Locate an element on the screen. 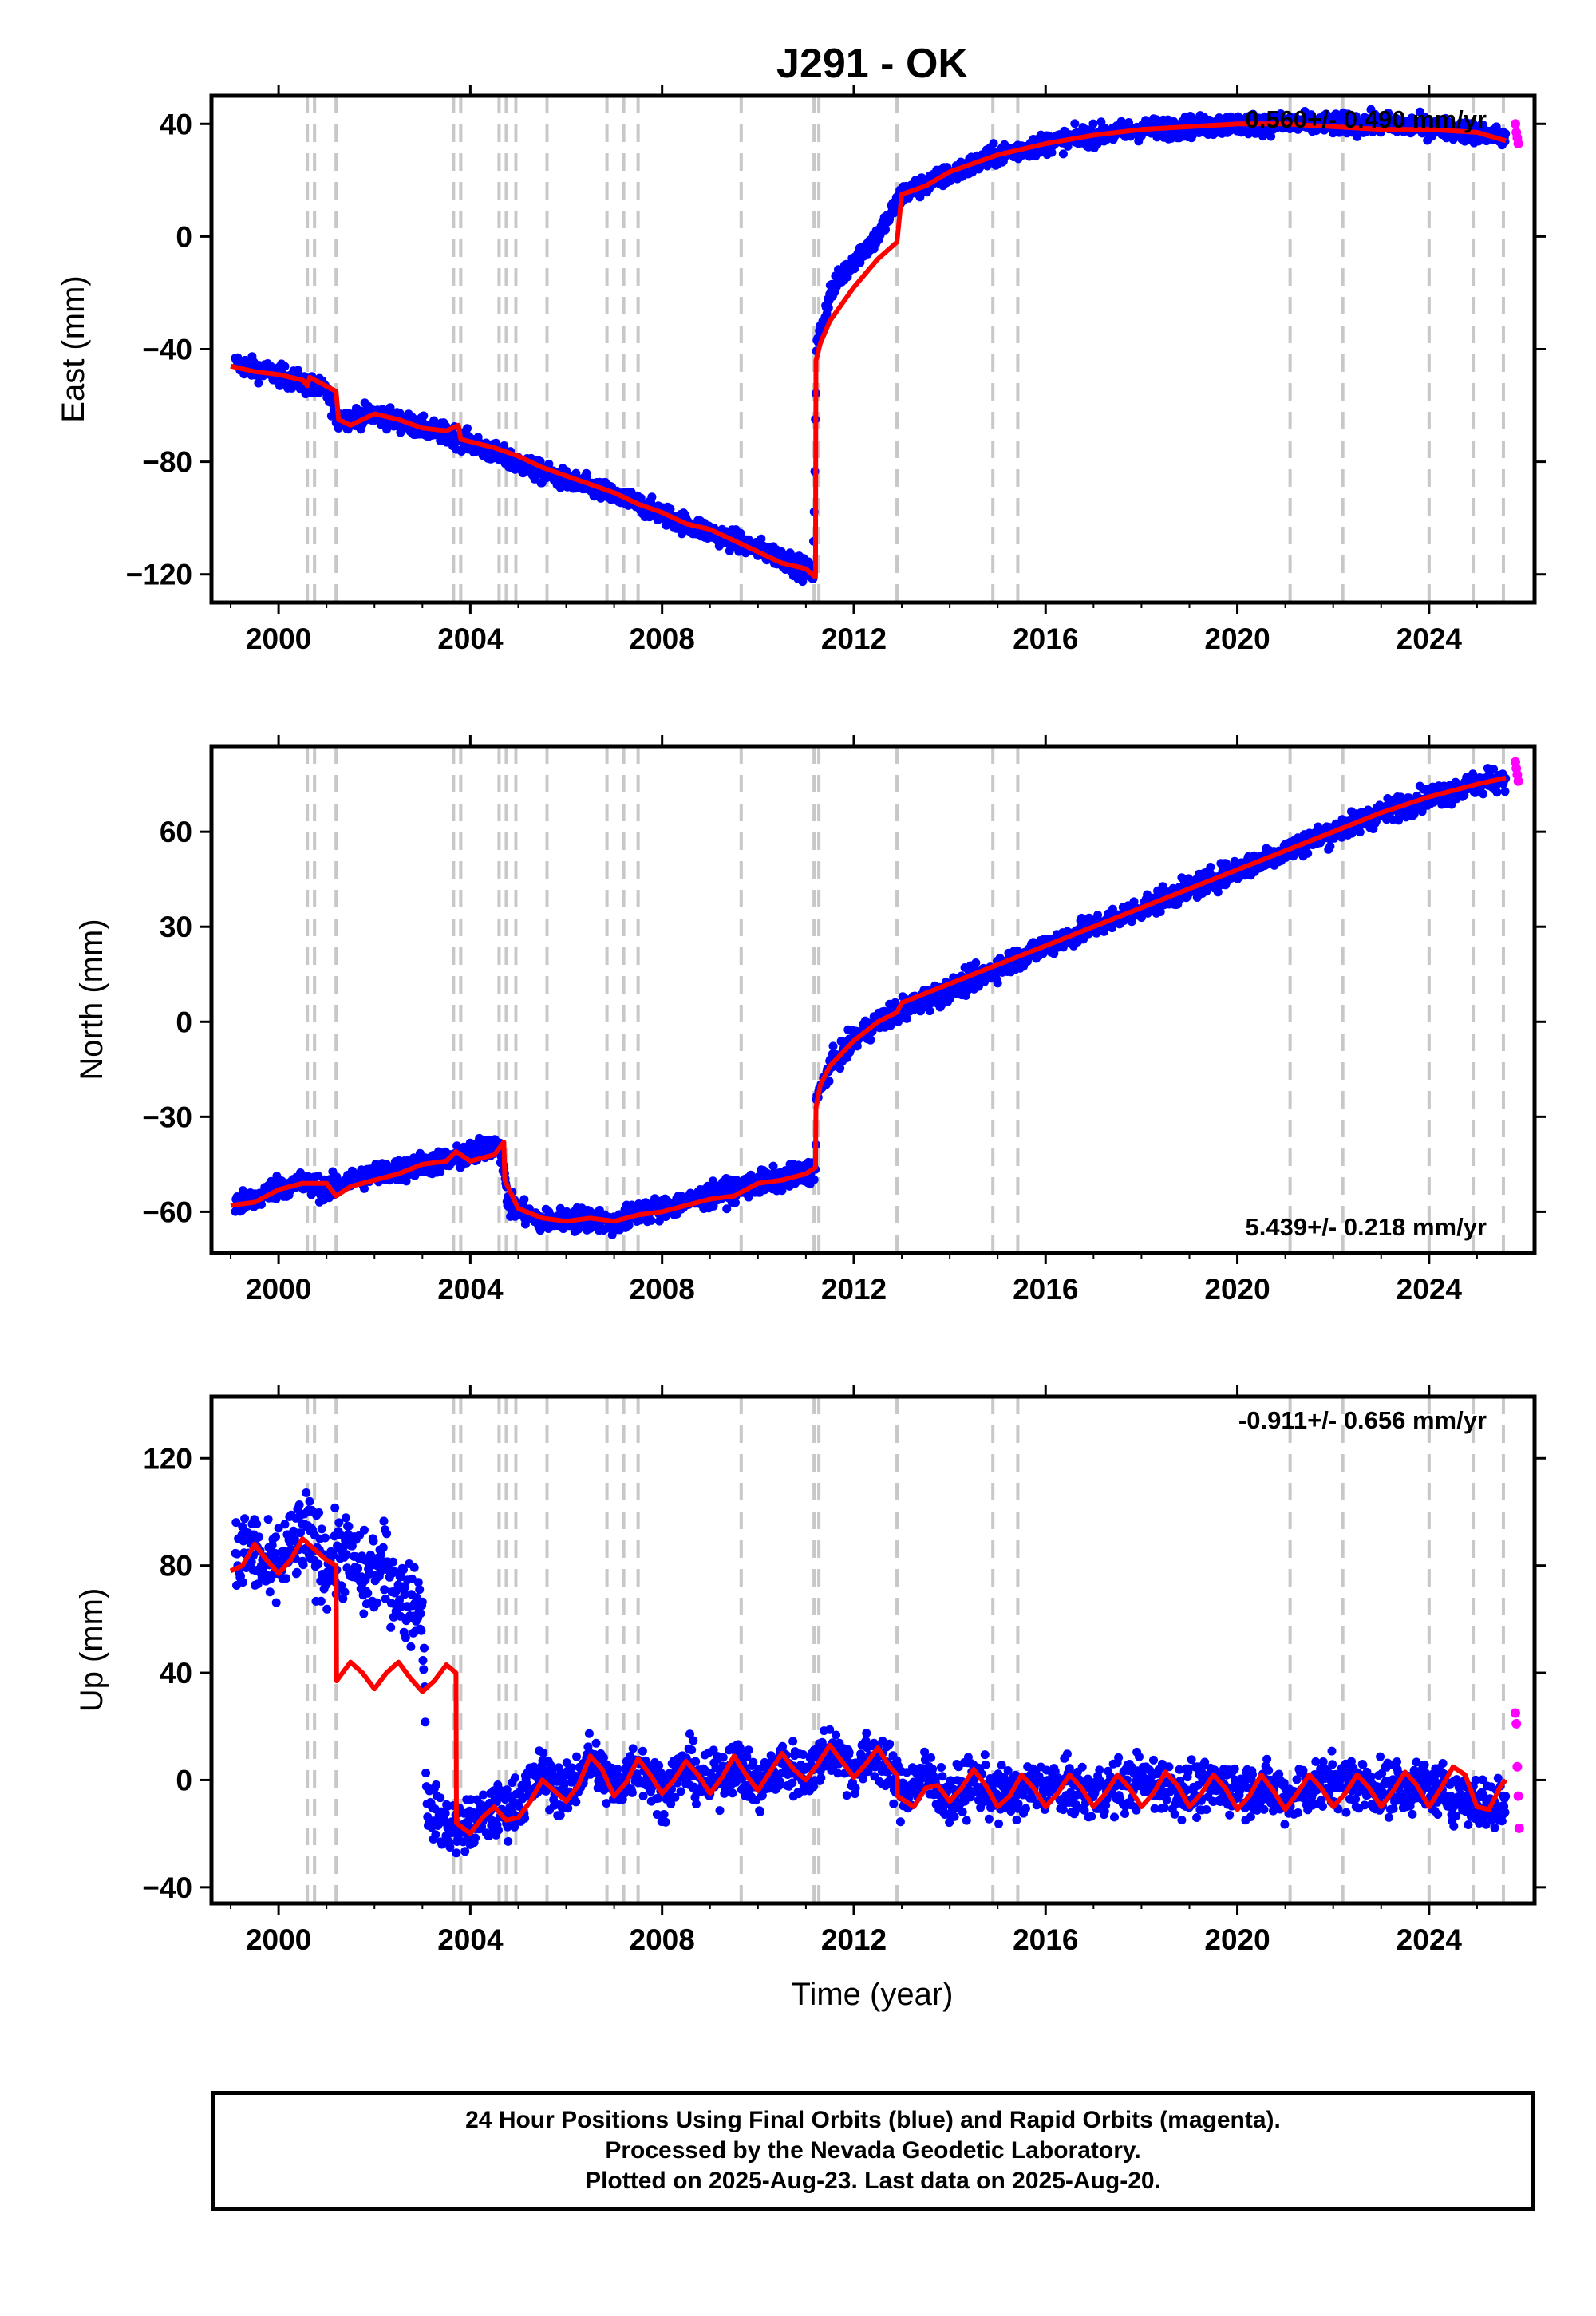 This screenshot has height=2316, width=1596. x-tick-label: 2024 is located at coordinates (1429, 638).